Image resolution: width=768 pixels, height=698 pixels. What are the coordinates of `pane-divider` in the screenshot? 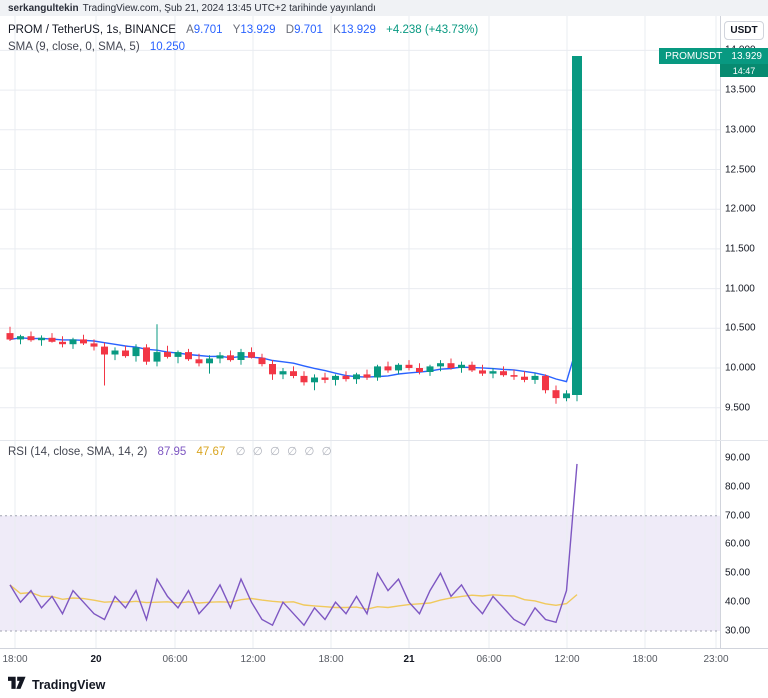 It's located at (384, 440).